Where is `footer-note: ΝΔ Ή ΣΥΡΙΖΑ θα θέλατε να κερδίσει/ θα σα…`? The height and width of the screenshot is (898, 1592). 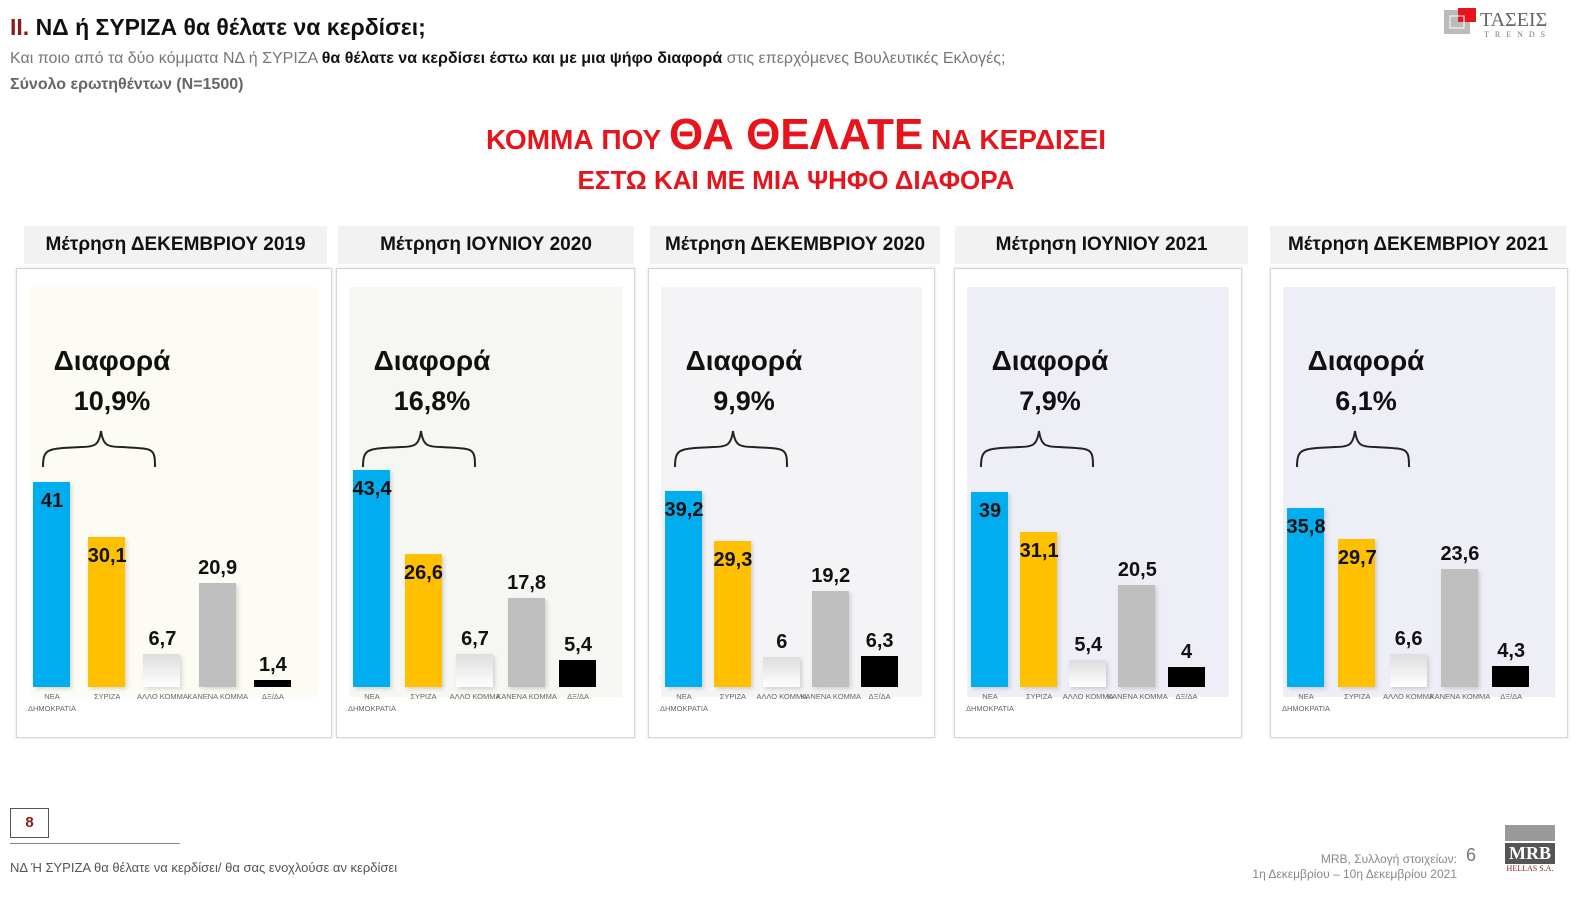 footer-note: ΝΔ Ή ΣΥΡΙΖΑ θα θέλατε να κερδίσει/ θα σα… is located at coordinates (204, 867).